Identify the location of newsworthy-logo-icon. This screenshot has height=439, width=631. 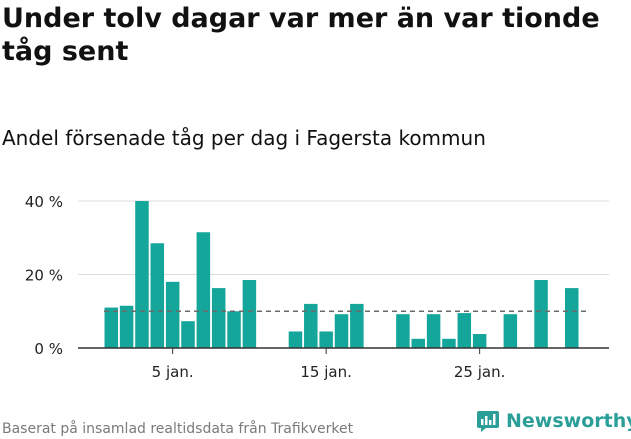
(488, 421).